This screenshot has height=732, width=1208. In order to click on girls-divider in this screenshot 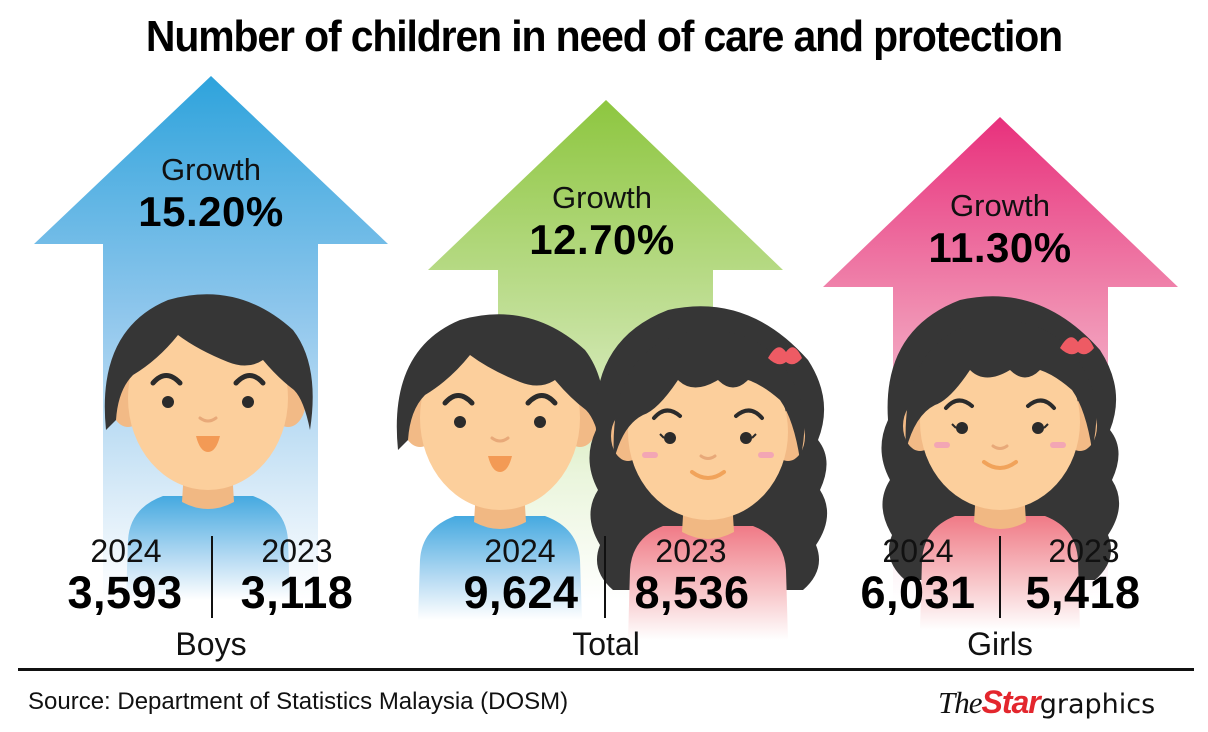, I will do `click(1000, 577)`.